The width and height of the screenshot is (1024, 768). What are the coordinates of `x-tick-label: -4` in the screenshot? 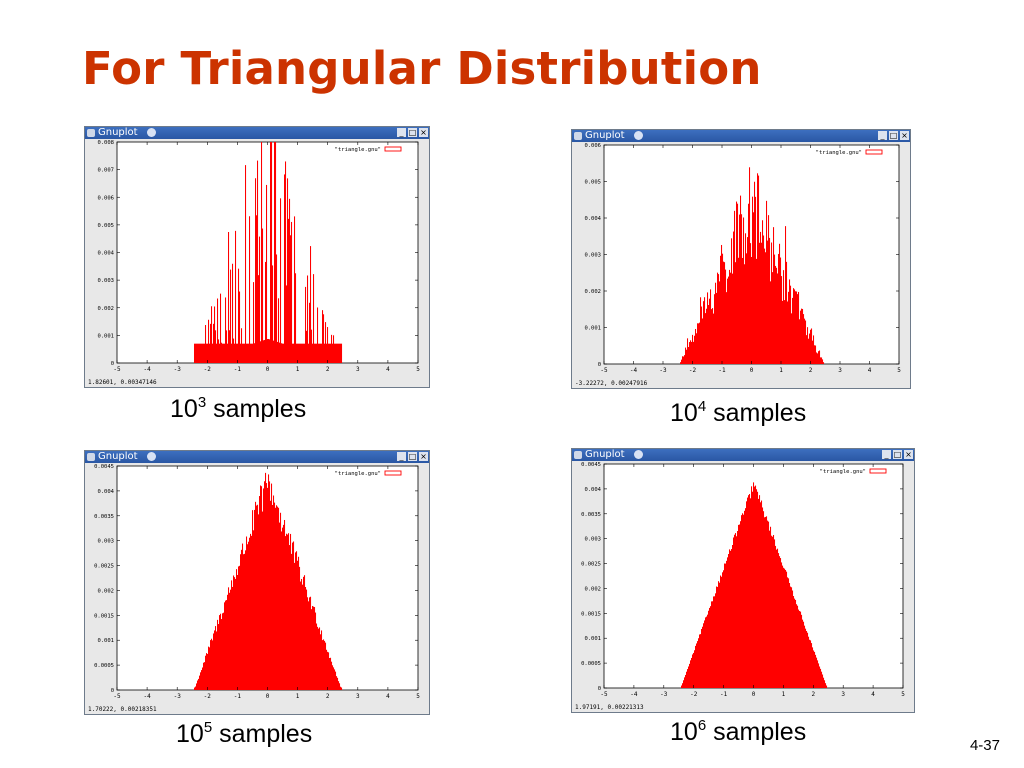 It's located at (147, 696).